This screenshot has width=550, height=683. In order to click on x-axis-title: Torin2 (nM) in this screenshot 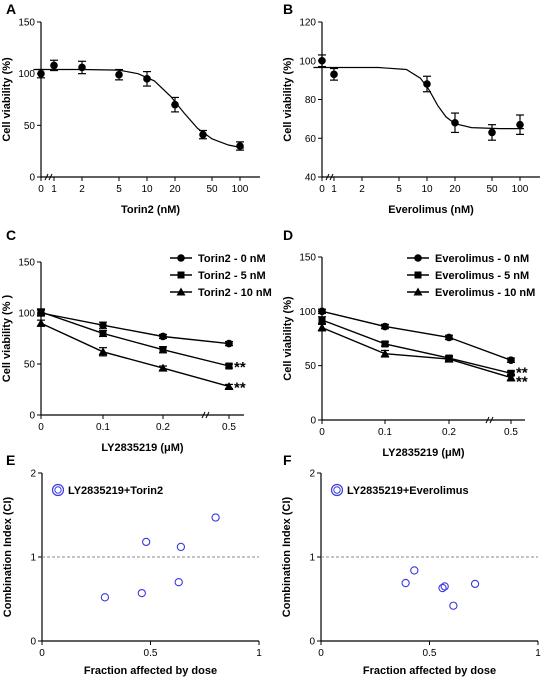, I will do `click(150, 210)`.